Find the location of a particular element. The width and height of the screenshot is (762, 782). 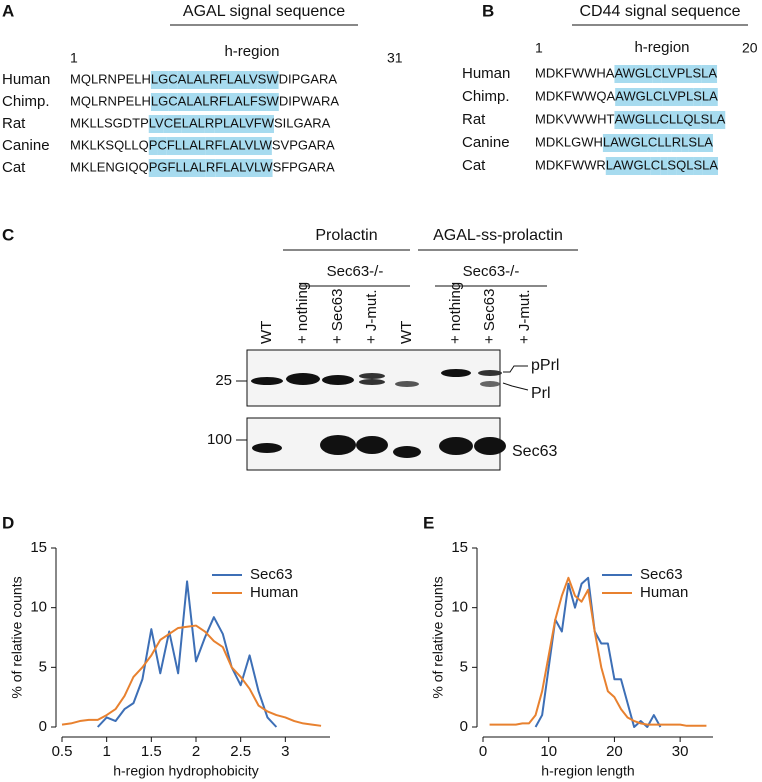

sequence-segment: P is located at coordinates (153, 144).